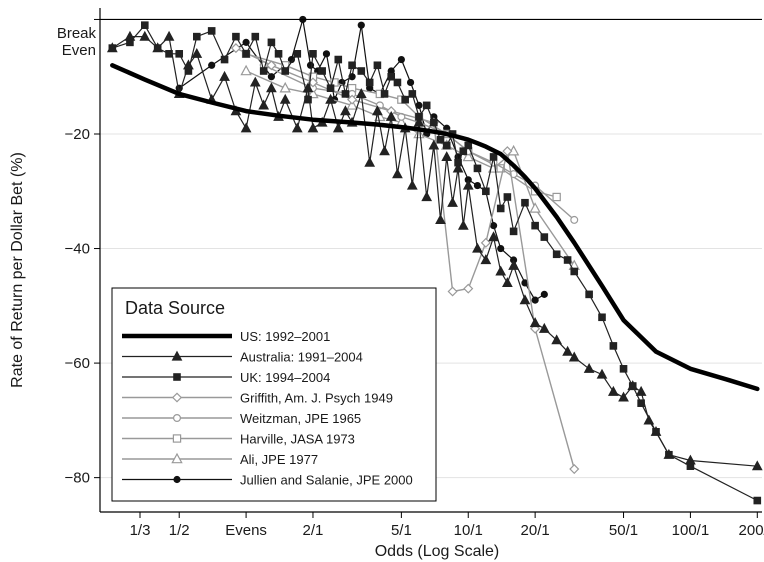 The image size is (764, 562). What do you see at coordinates (285, 377) in the screenshot?
I see `legend-label-2: UK: 1994–2004` at bounding box center [285, 377].